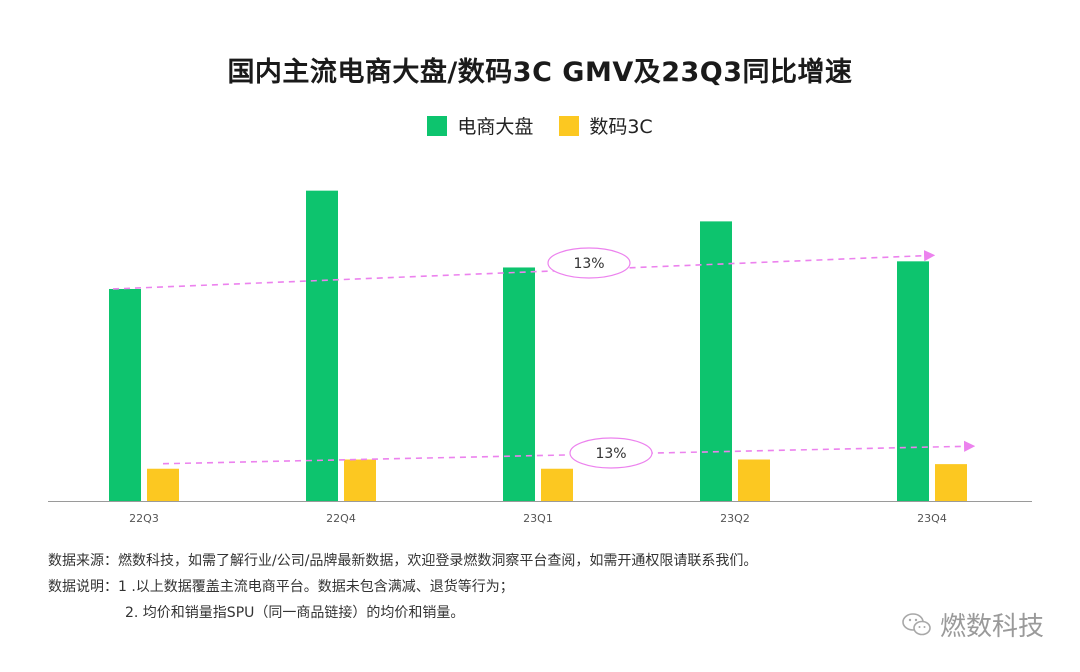 Image resolution: width=1080 pixels, height=672 pixels. What do you see at coordinates (540, 125) in the screenshot?
I see `legend: 电商大盘 数码3C` at bounding box center [540, 125].